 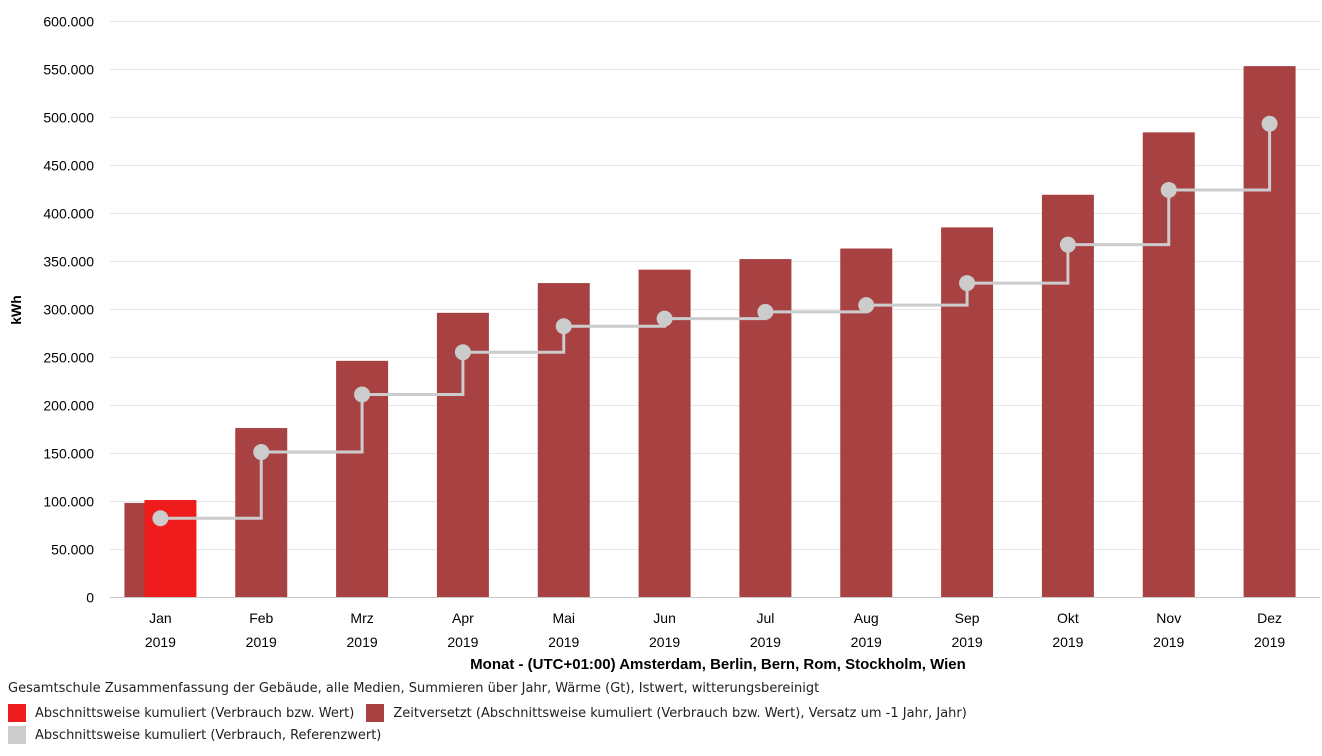 What do you see at coordinates (16, 310) in the screenshot?
I see `y-axis-label: kWh` at bounding box center [16, 310].